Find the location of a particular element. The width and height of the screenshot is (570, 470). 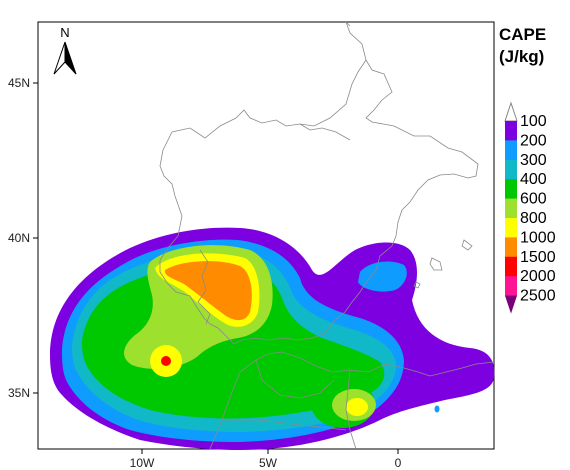

legend-swatch-2000 is located at coordinates (511, 286).